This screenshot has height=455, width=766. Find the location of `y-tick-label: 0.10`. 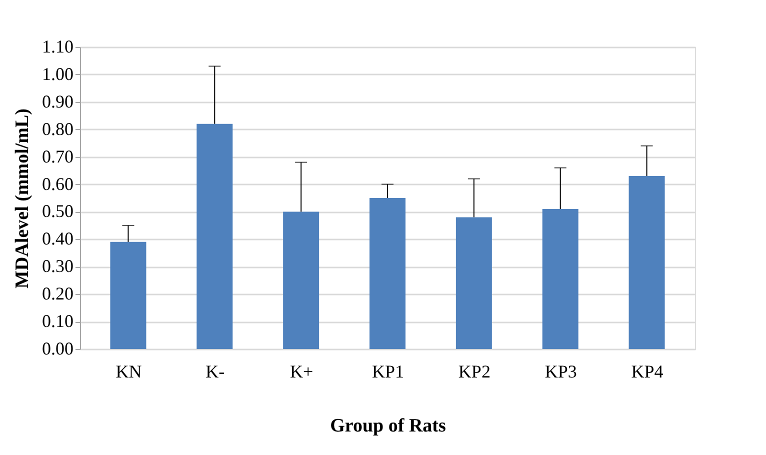

y-tick-label: 0.10 is located at coordinates (58, 321).